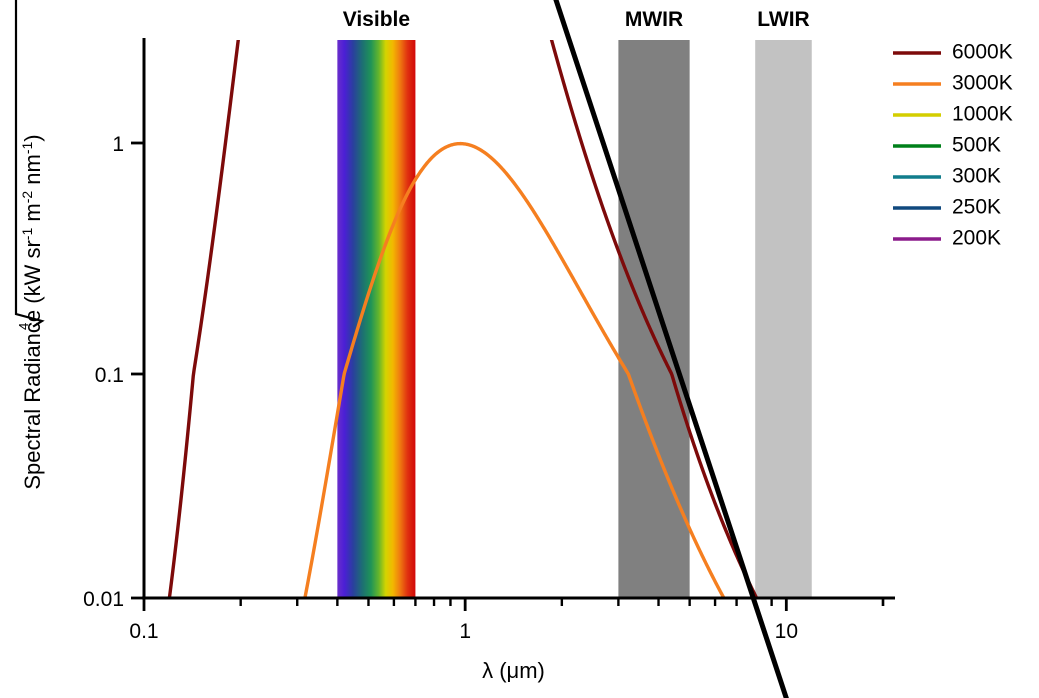  I want to click on band-label-visible: Visible, so click(376, 19).